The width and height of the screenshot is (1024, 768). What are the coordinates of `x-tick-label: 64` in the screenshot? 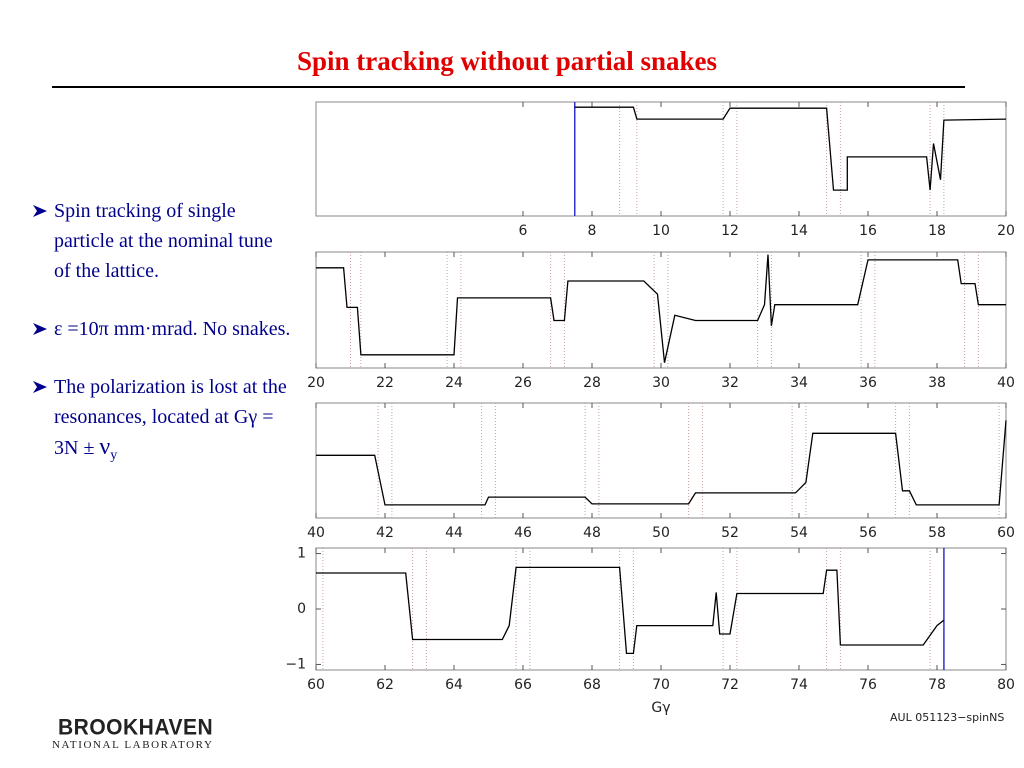 It's located at (454, 685).